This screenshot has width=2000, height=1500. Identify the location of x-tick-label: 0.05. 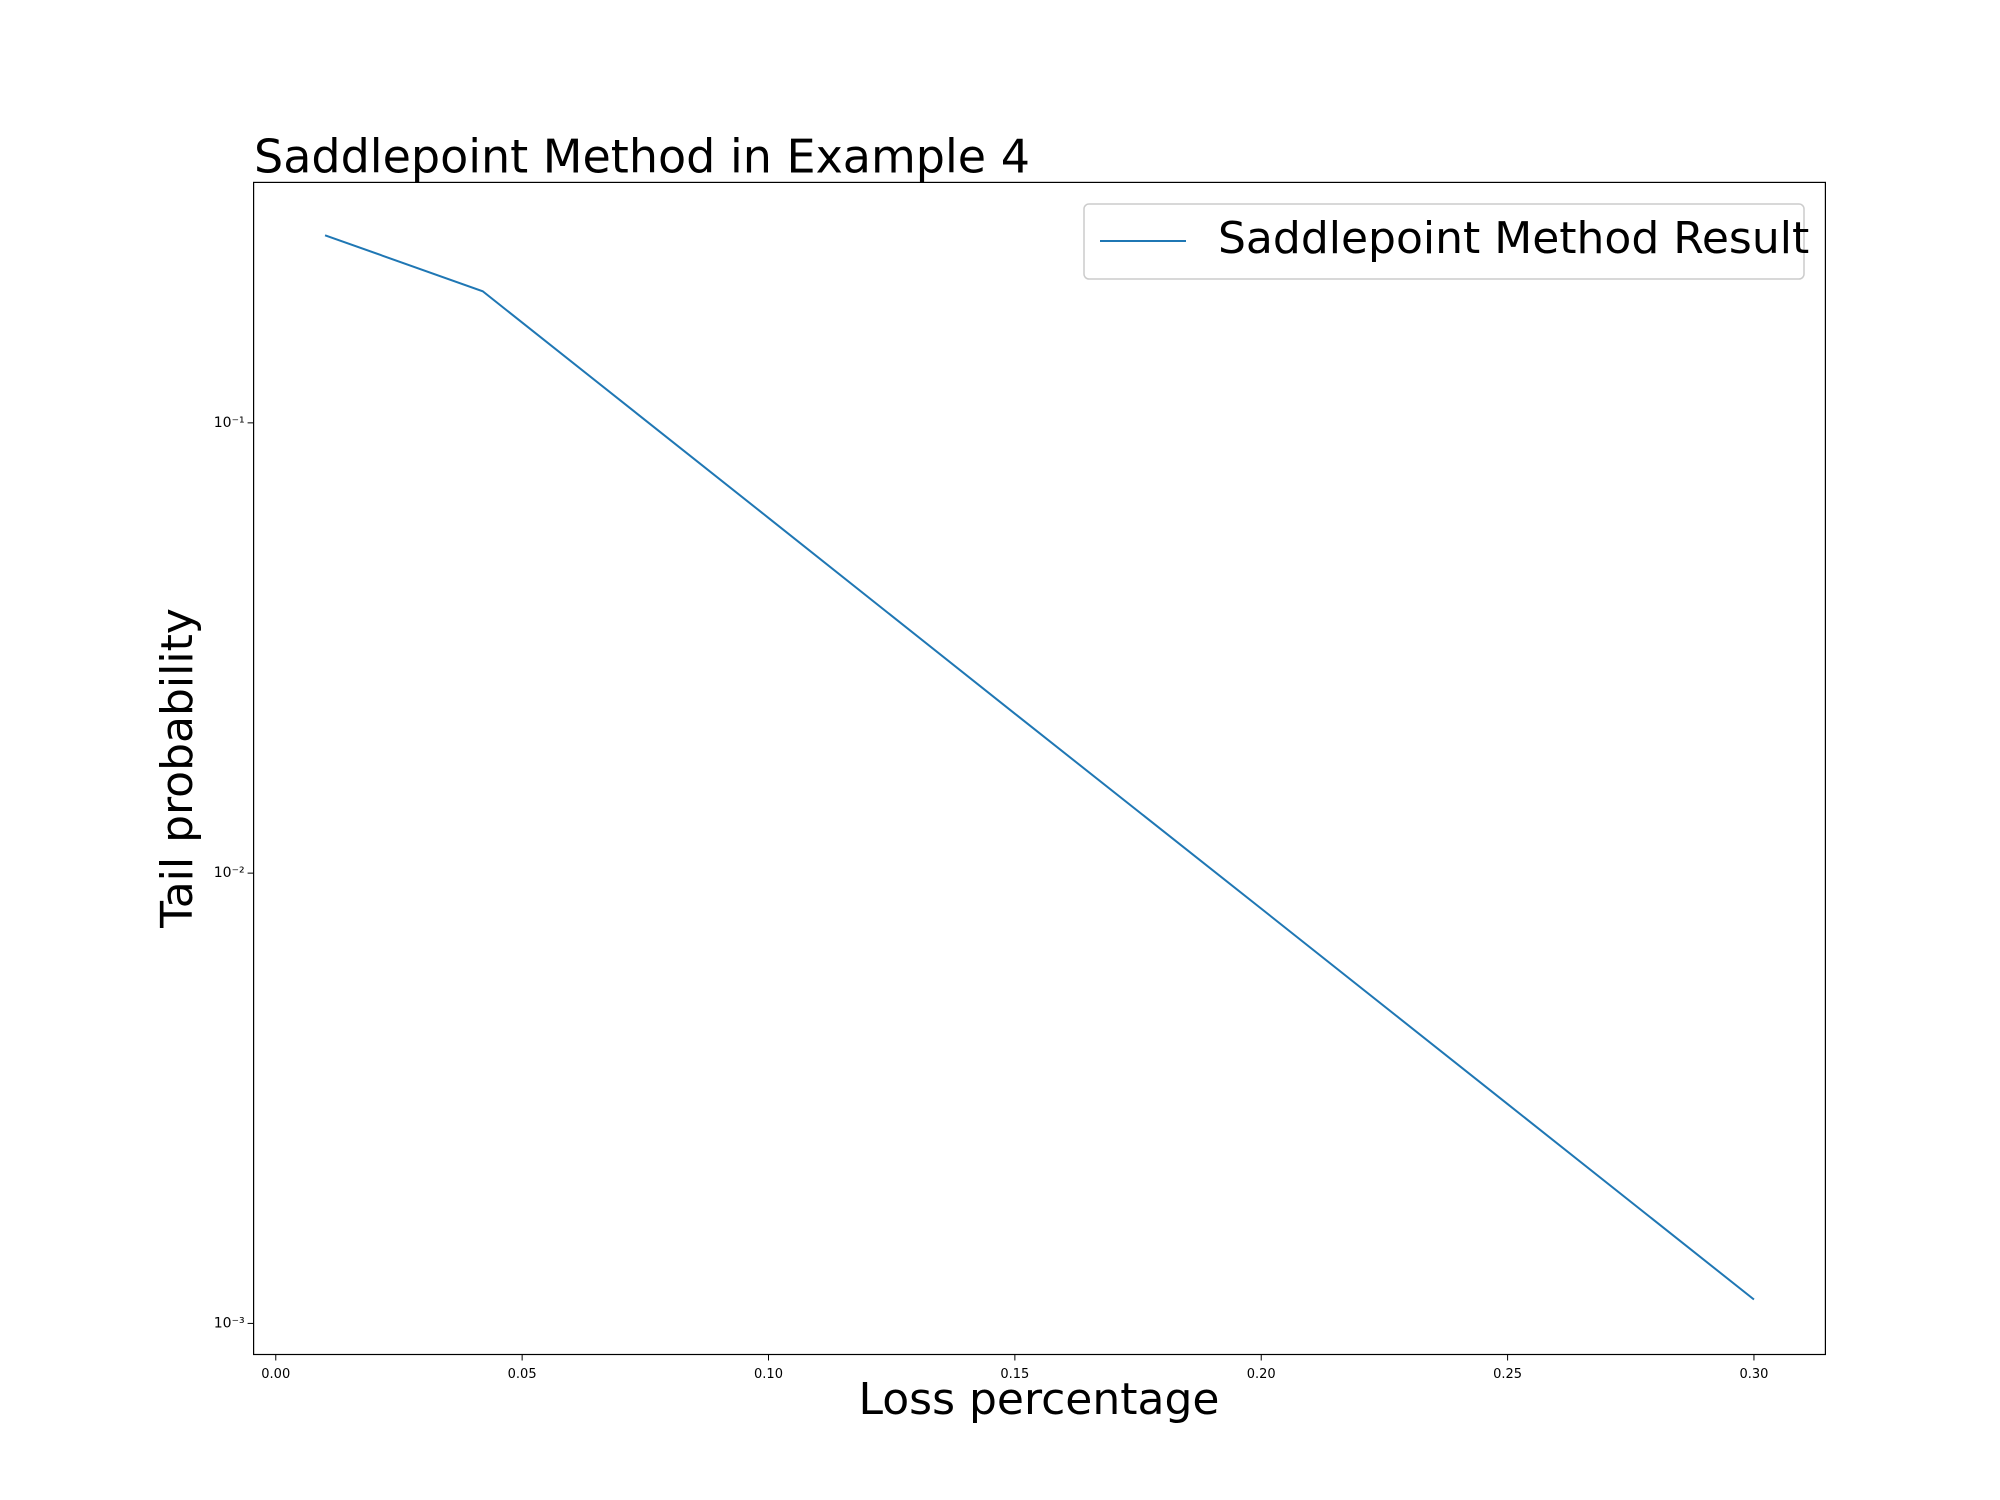
(522, 1374).